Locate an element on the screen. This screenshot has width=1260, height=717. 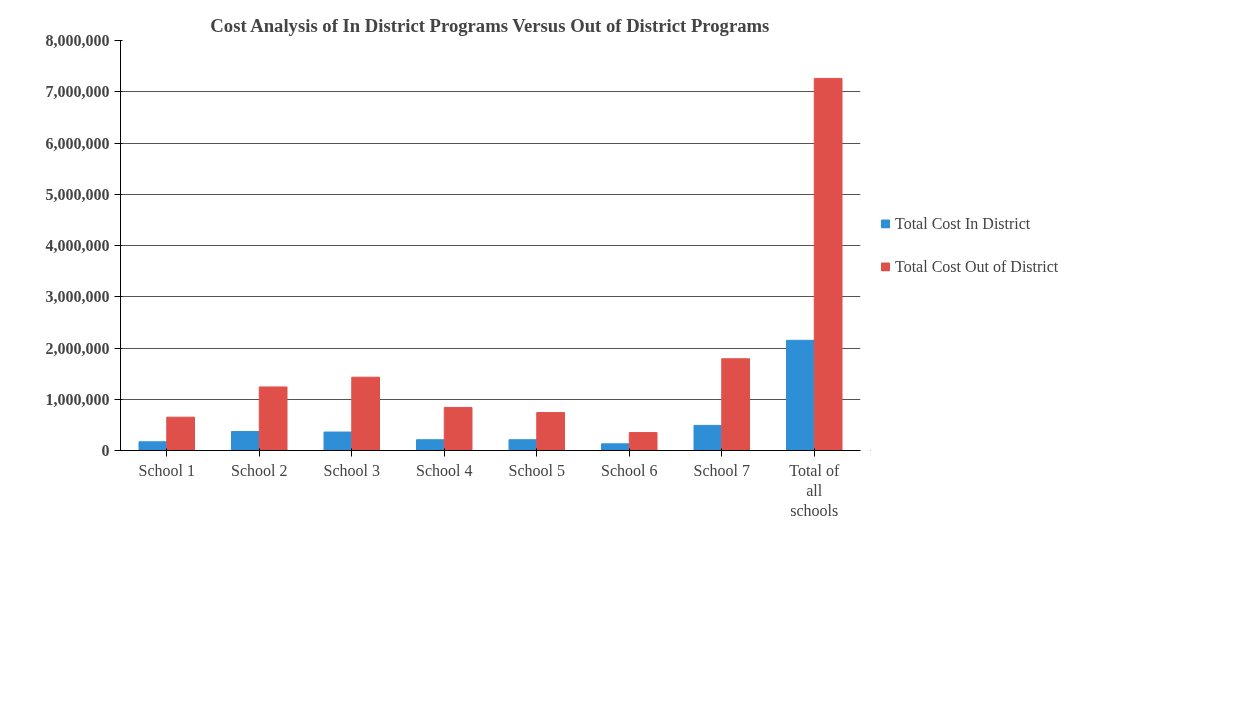
y-tick-label: 8,000,000 is located at coordinates (77, 40).